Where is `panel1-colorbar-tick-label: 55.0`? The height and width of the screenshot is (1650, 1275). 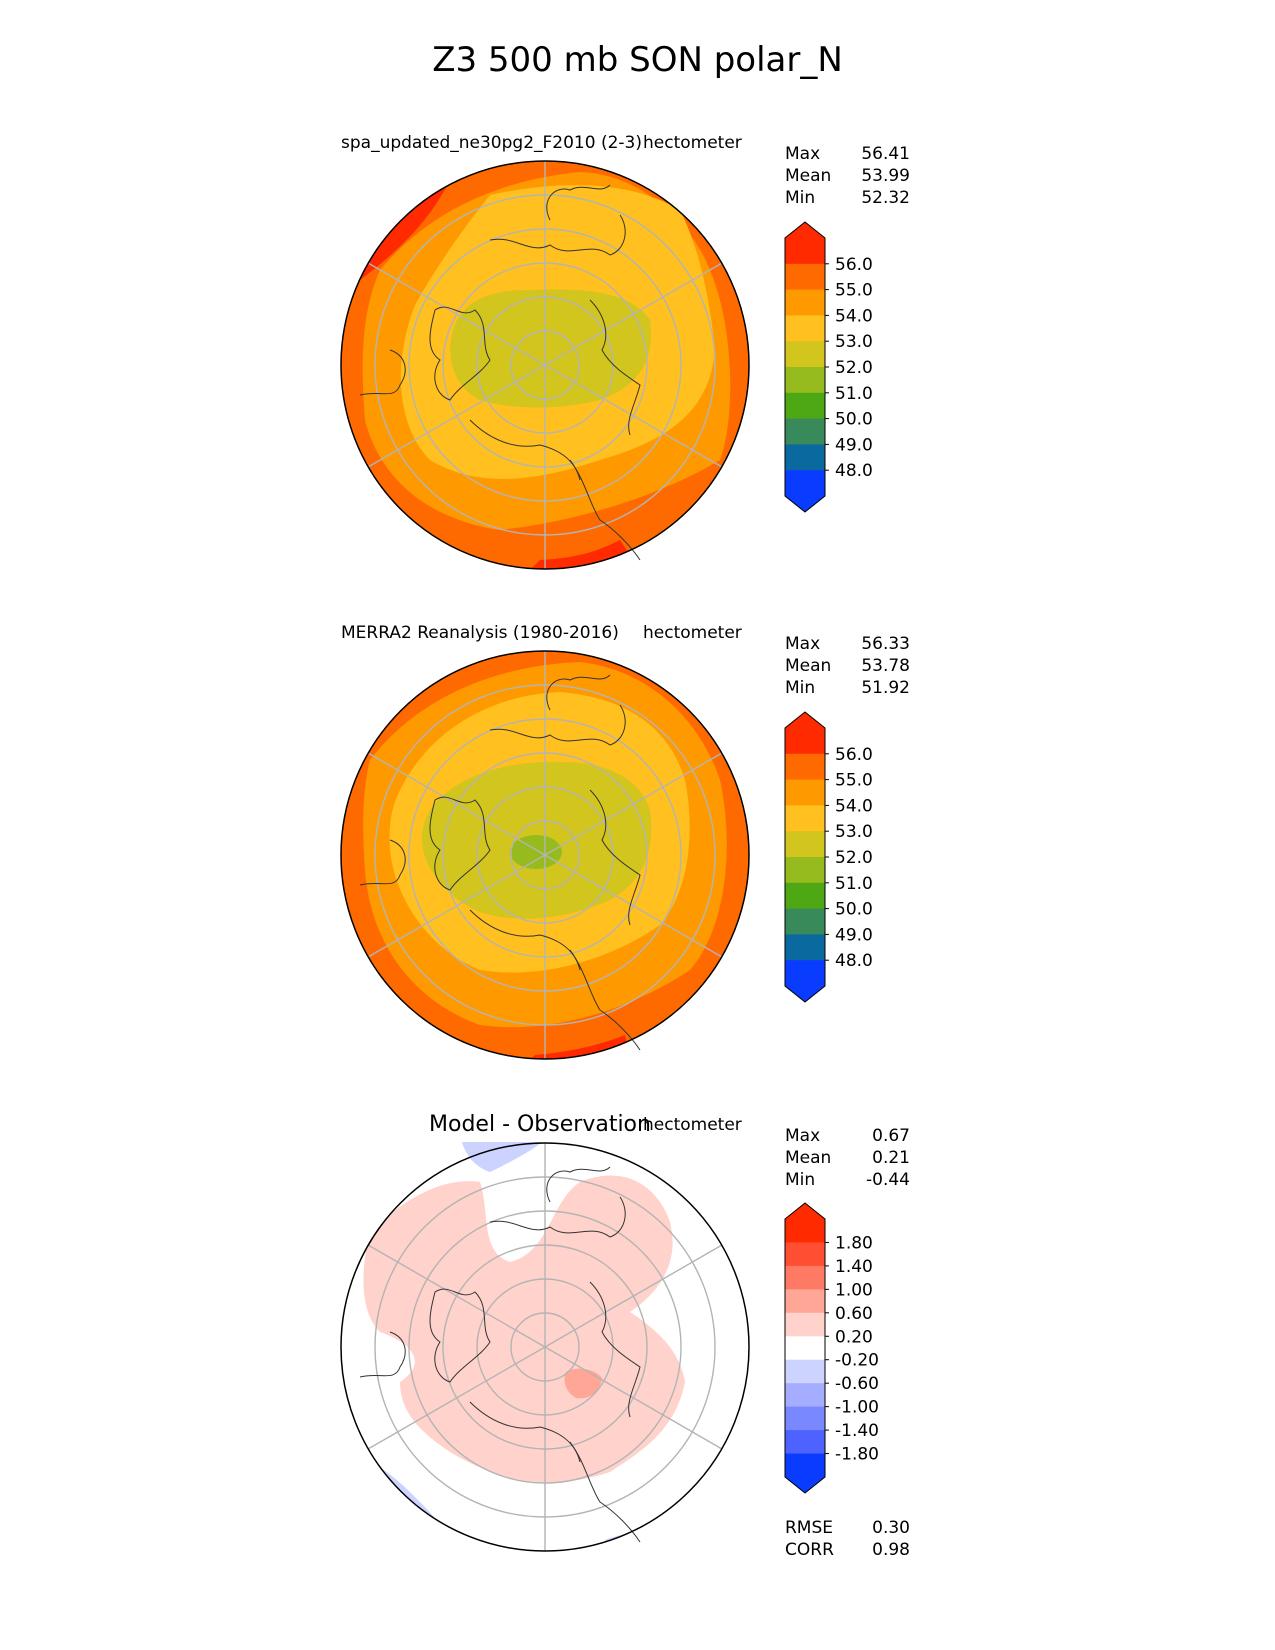 panel1-colorbar-tick-label: 55.0 is located at coordinates (854, 291).